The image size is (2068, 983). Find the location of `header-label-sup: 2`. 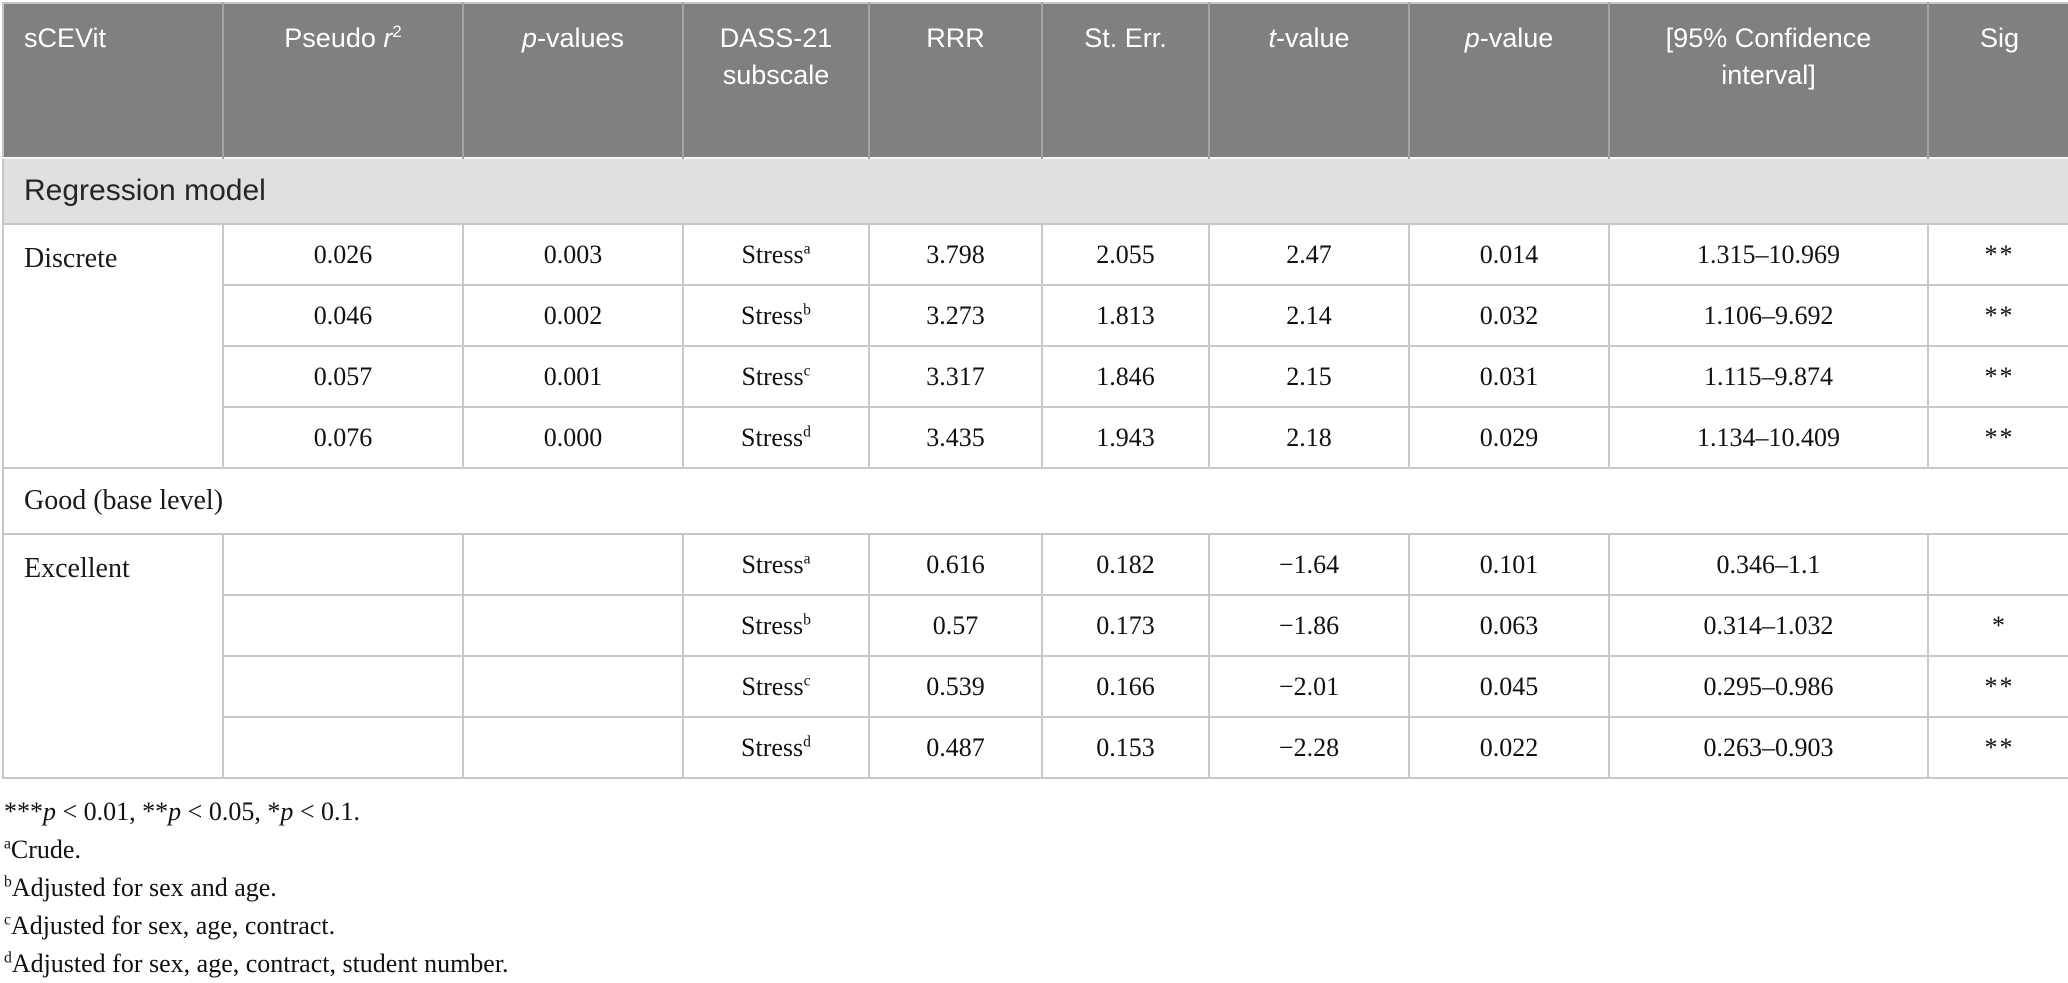

header-label-sup: 2 is located at coordinates (397, 31).